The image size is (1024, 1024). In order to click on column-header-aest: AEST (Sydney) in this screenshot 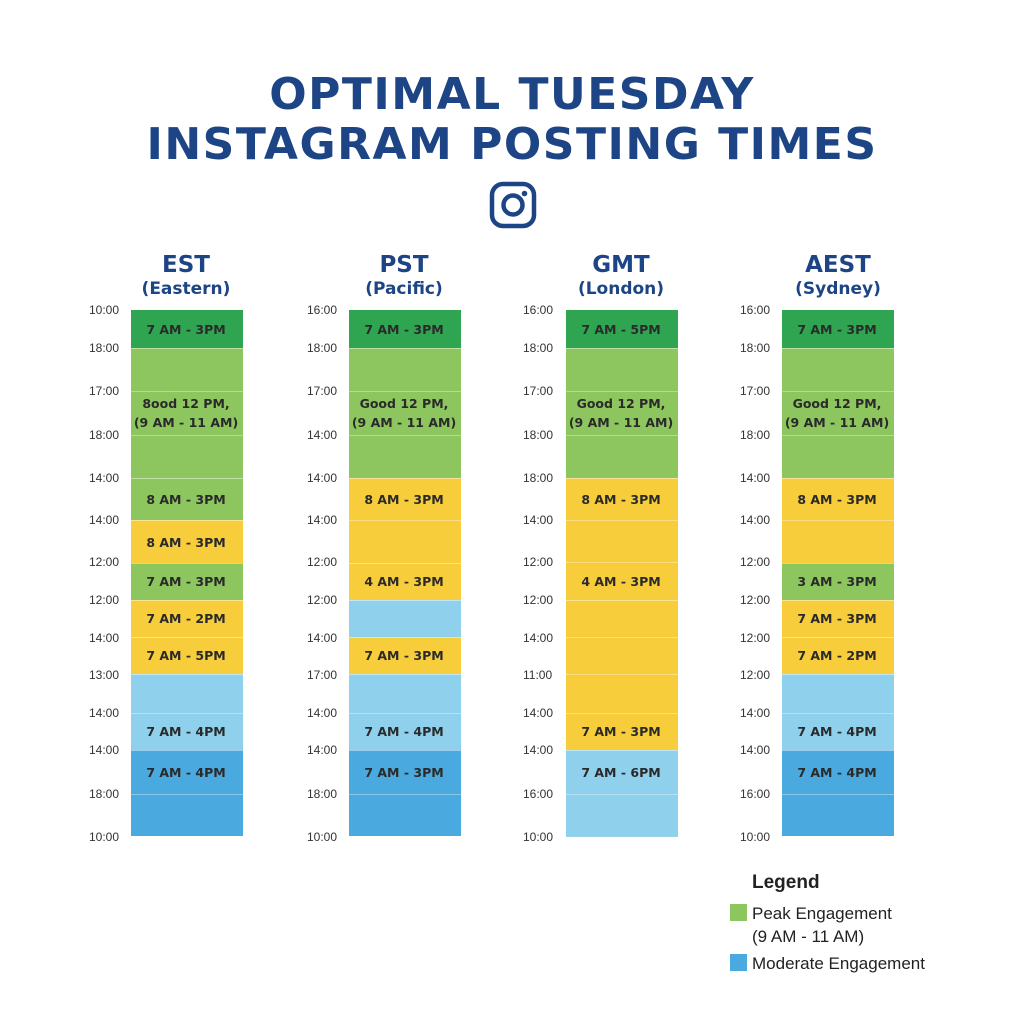, I will do `click(838, 276)`.